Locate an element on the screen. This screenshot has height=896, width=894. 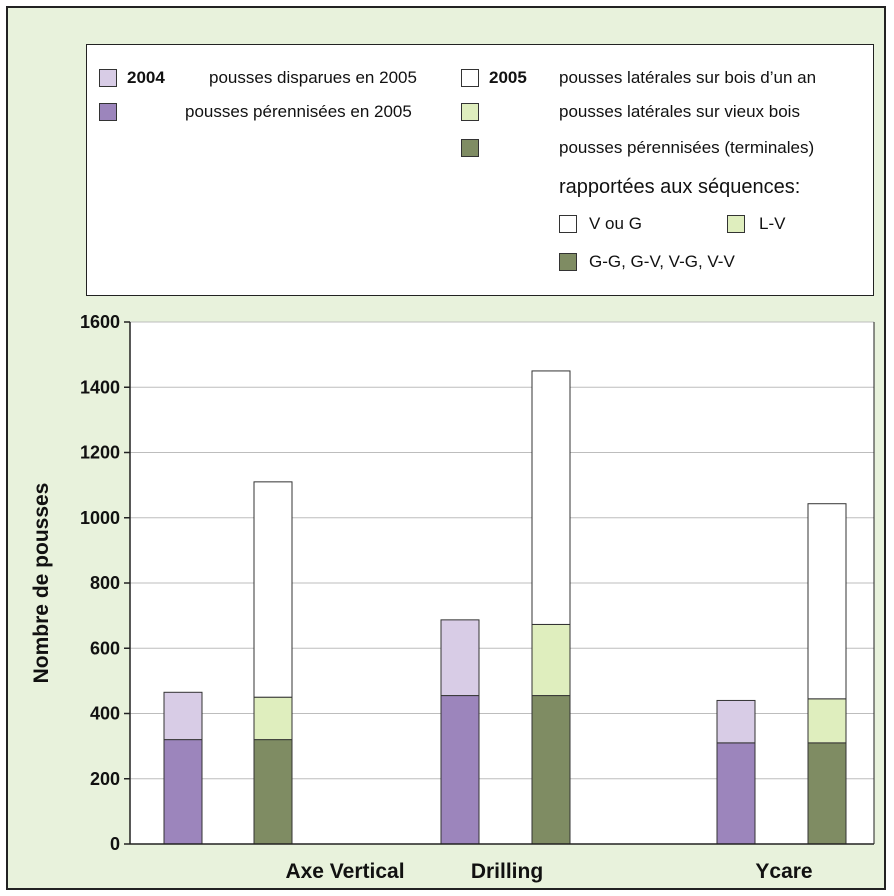
legend-label-rapportees: rapportées aux séquences: is located at coordinates (680, 187).